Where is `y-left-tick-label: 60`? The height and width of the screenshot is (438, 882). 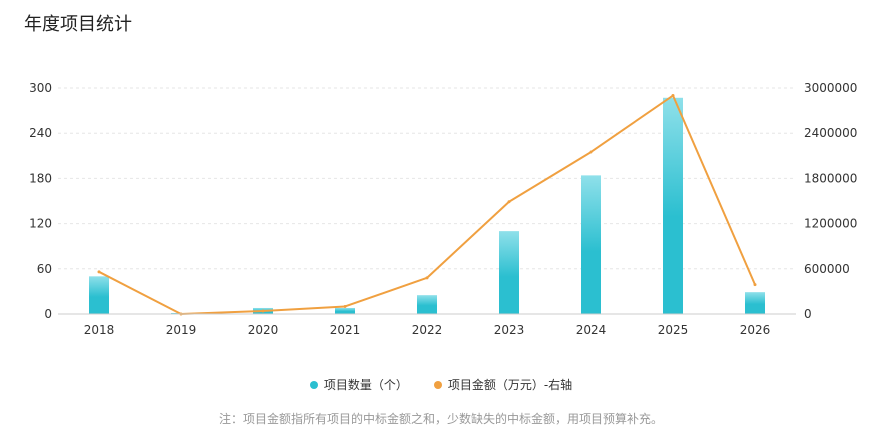
y-left-tick-label: 60 is located at coordinates (44, 269).